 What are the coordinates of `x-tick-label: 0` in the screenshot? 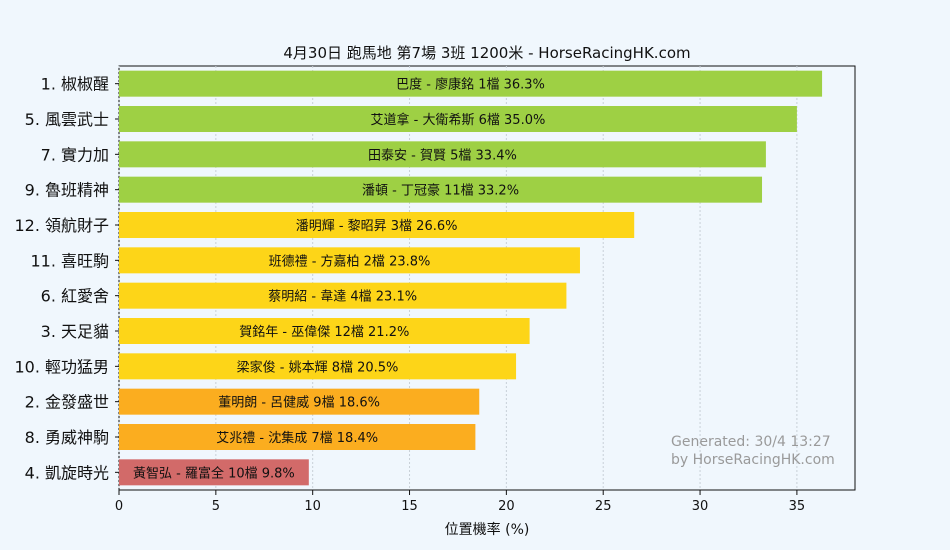 It's located at (119, 506).